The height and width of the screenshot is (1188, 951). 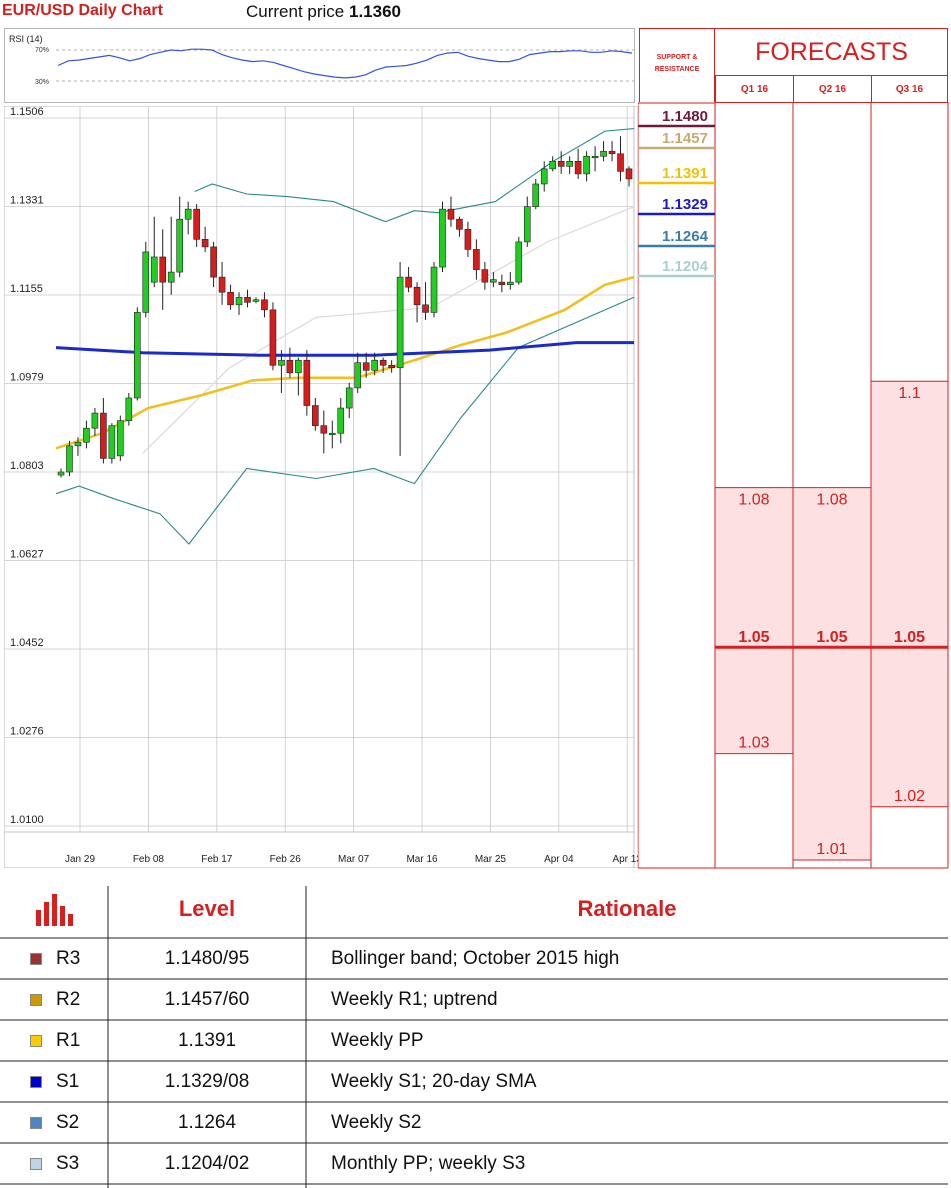 I want to click on x-tick-label: Feb 26, so click(x=286, y=859).